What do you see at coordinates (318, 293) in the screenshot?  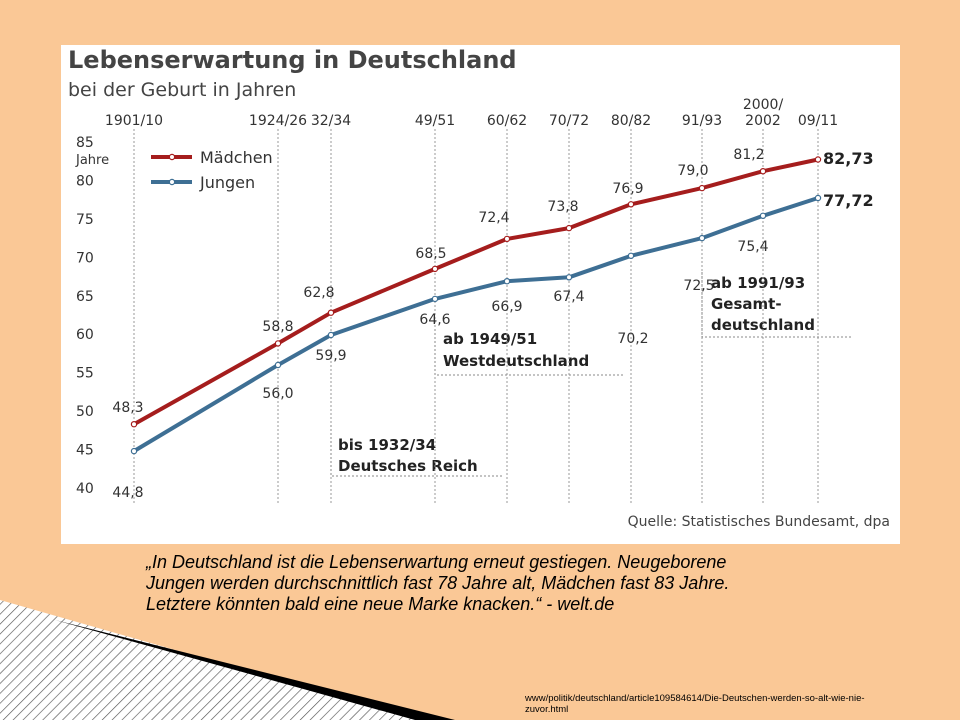 I see `data-label: 62,8` at bounding box center [318, 293].